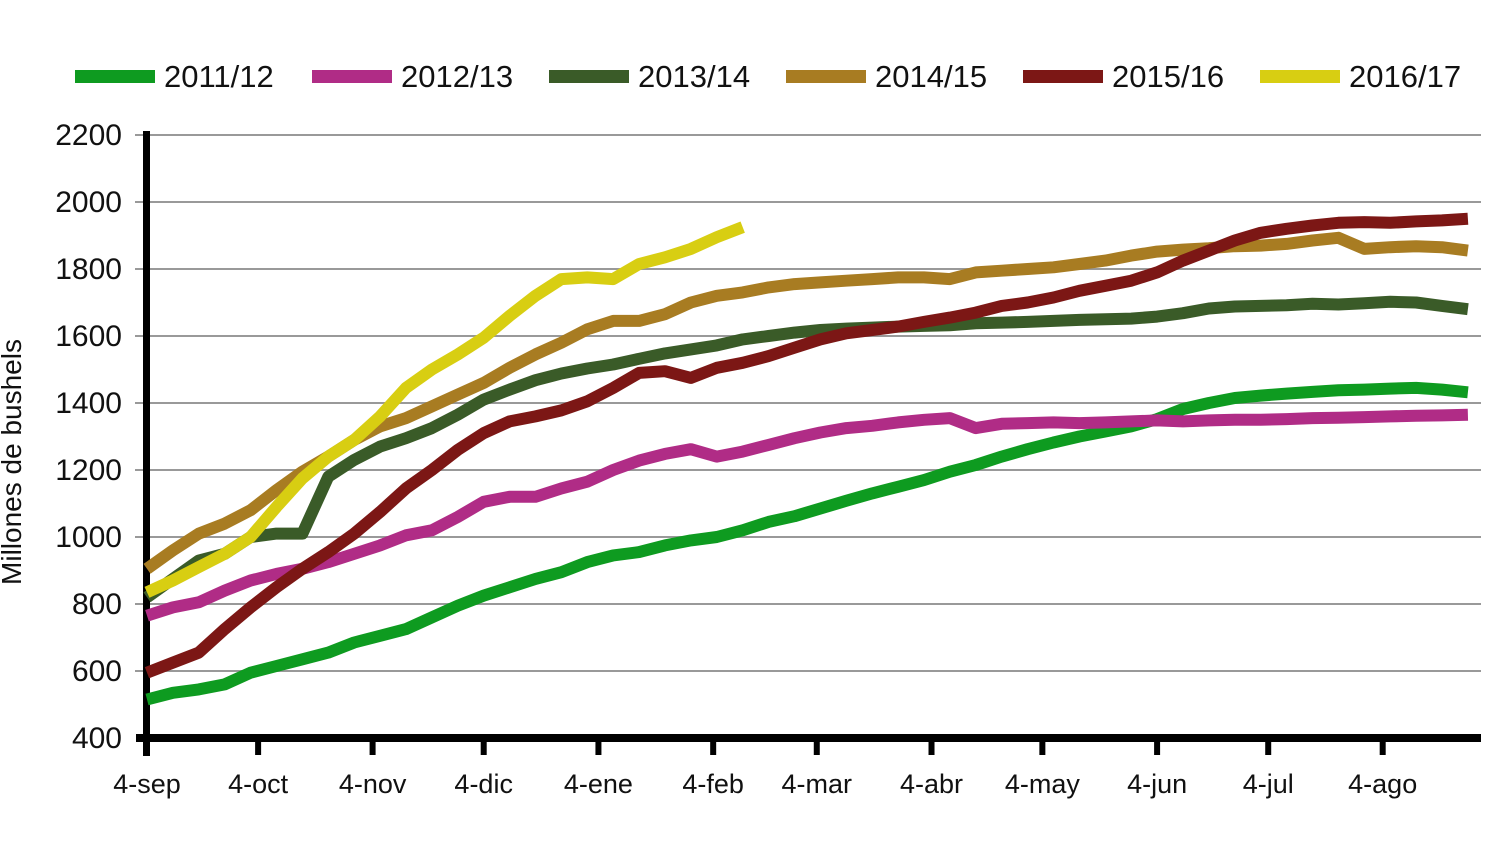  I want to click on x-tick-label-4-jun: 4-jun, so click(1157, 784).